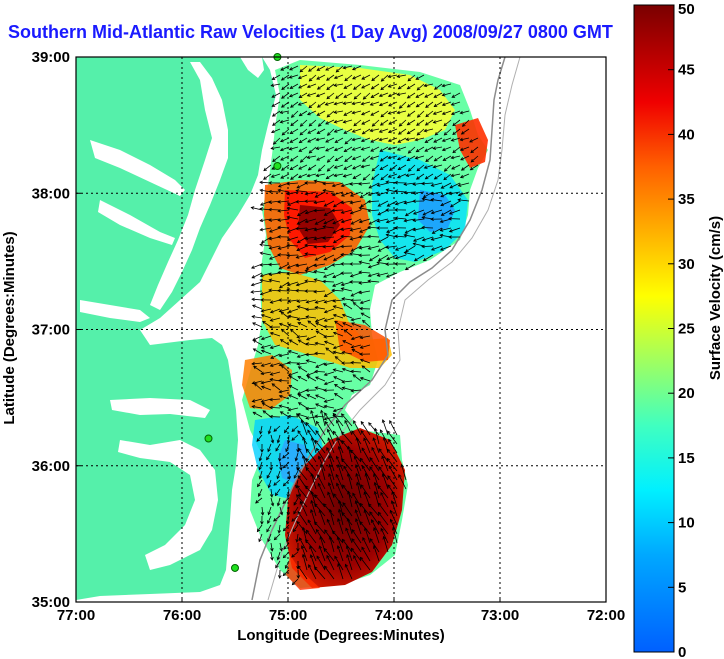 The image size is (724, 659). Describe the element at coordinates (189, 186) in the screenshot. I see `chesapeake-bay` at that location.